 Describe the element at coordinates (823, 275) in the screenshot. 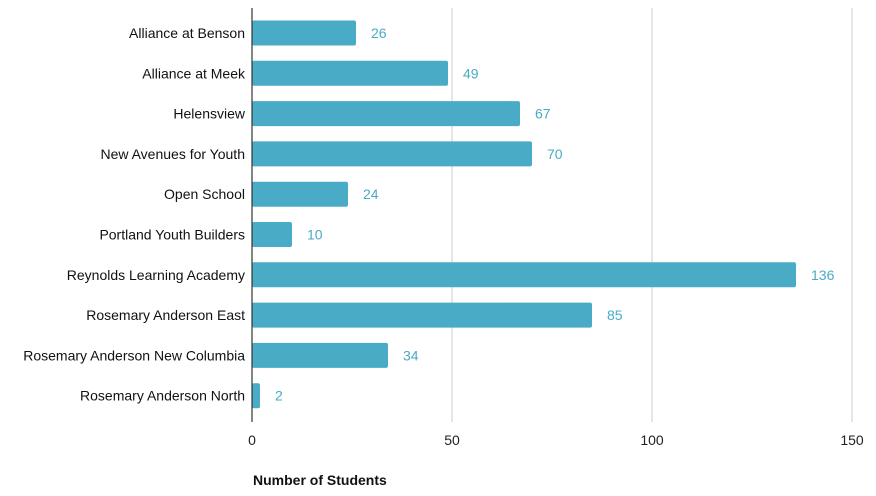

I see `data-label: 136` at that location.